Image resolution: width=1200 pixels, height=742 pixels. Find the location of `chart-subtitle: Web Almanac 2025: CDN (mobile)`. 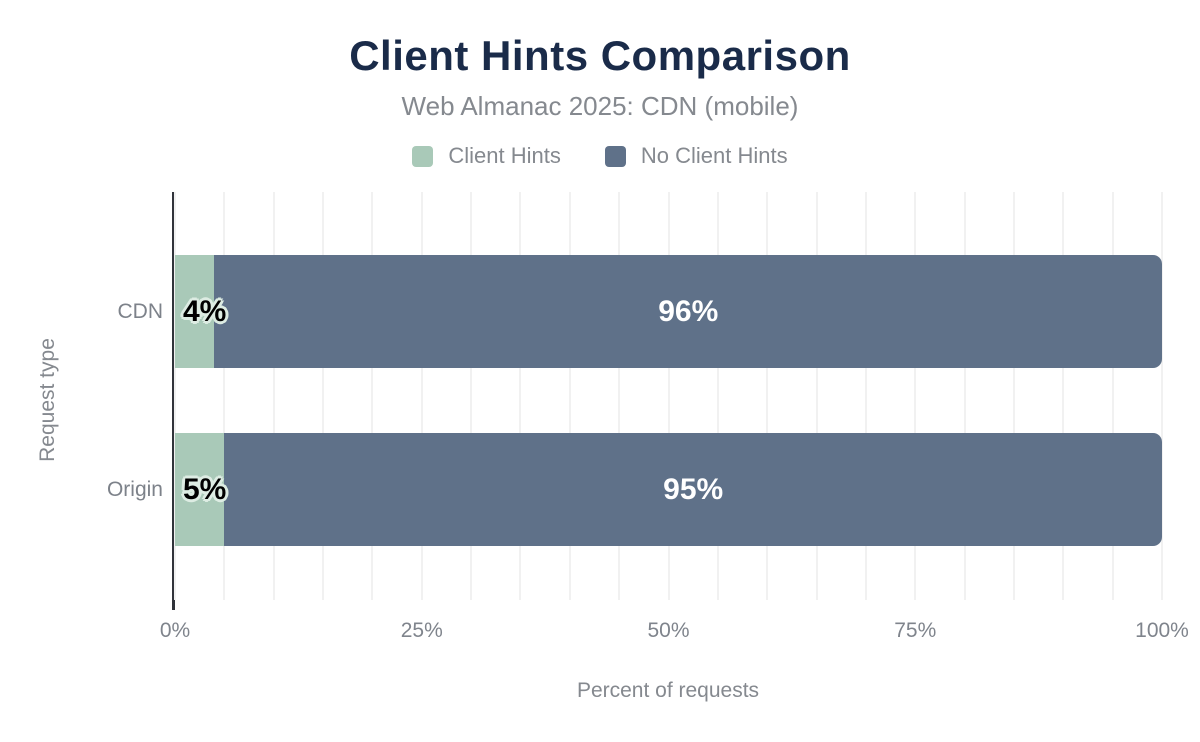

chart-subtitle: Web Almanac 2025: CDN (mobile) is located at coordinates (600, 106).